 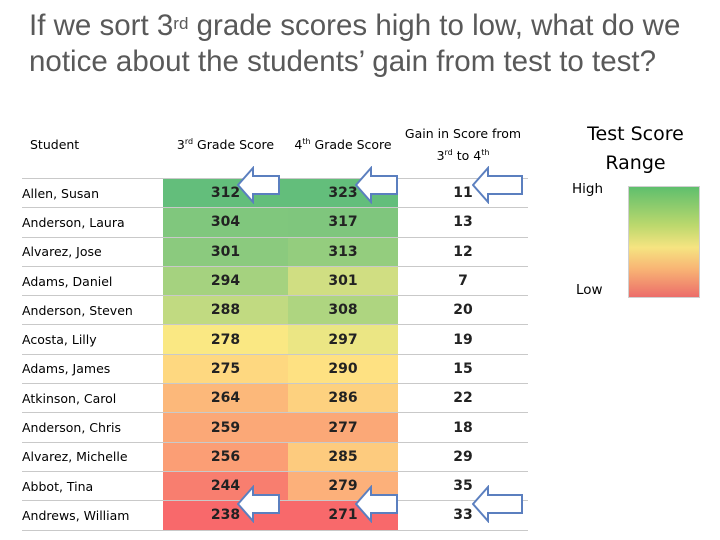 What do you see at coordinates (635, 148) in the screenshot?
I see `legend-title: Test Score Range` at bounding box center [635, 148].